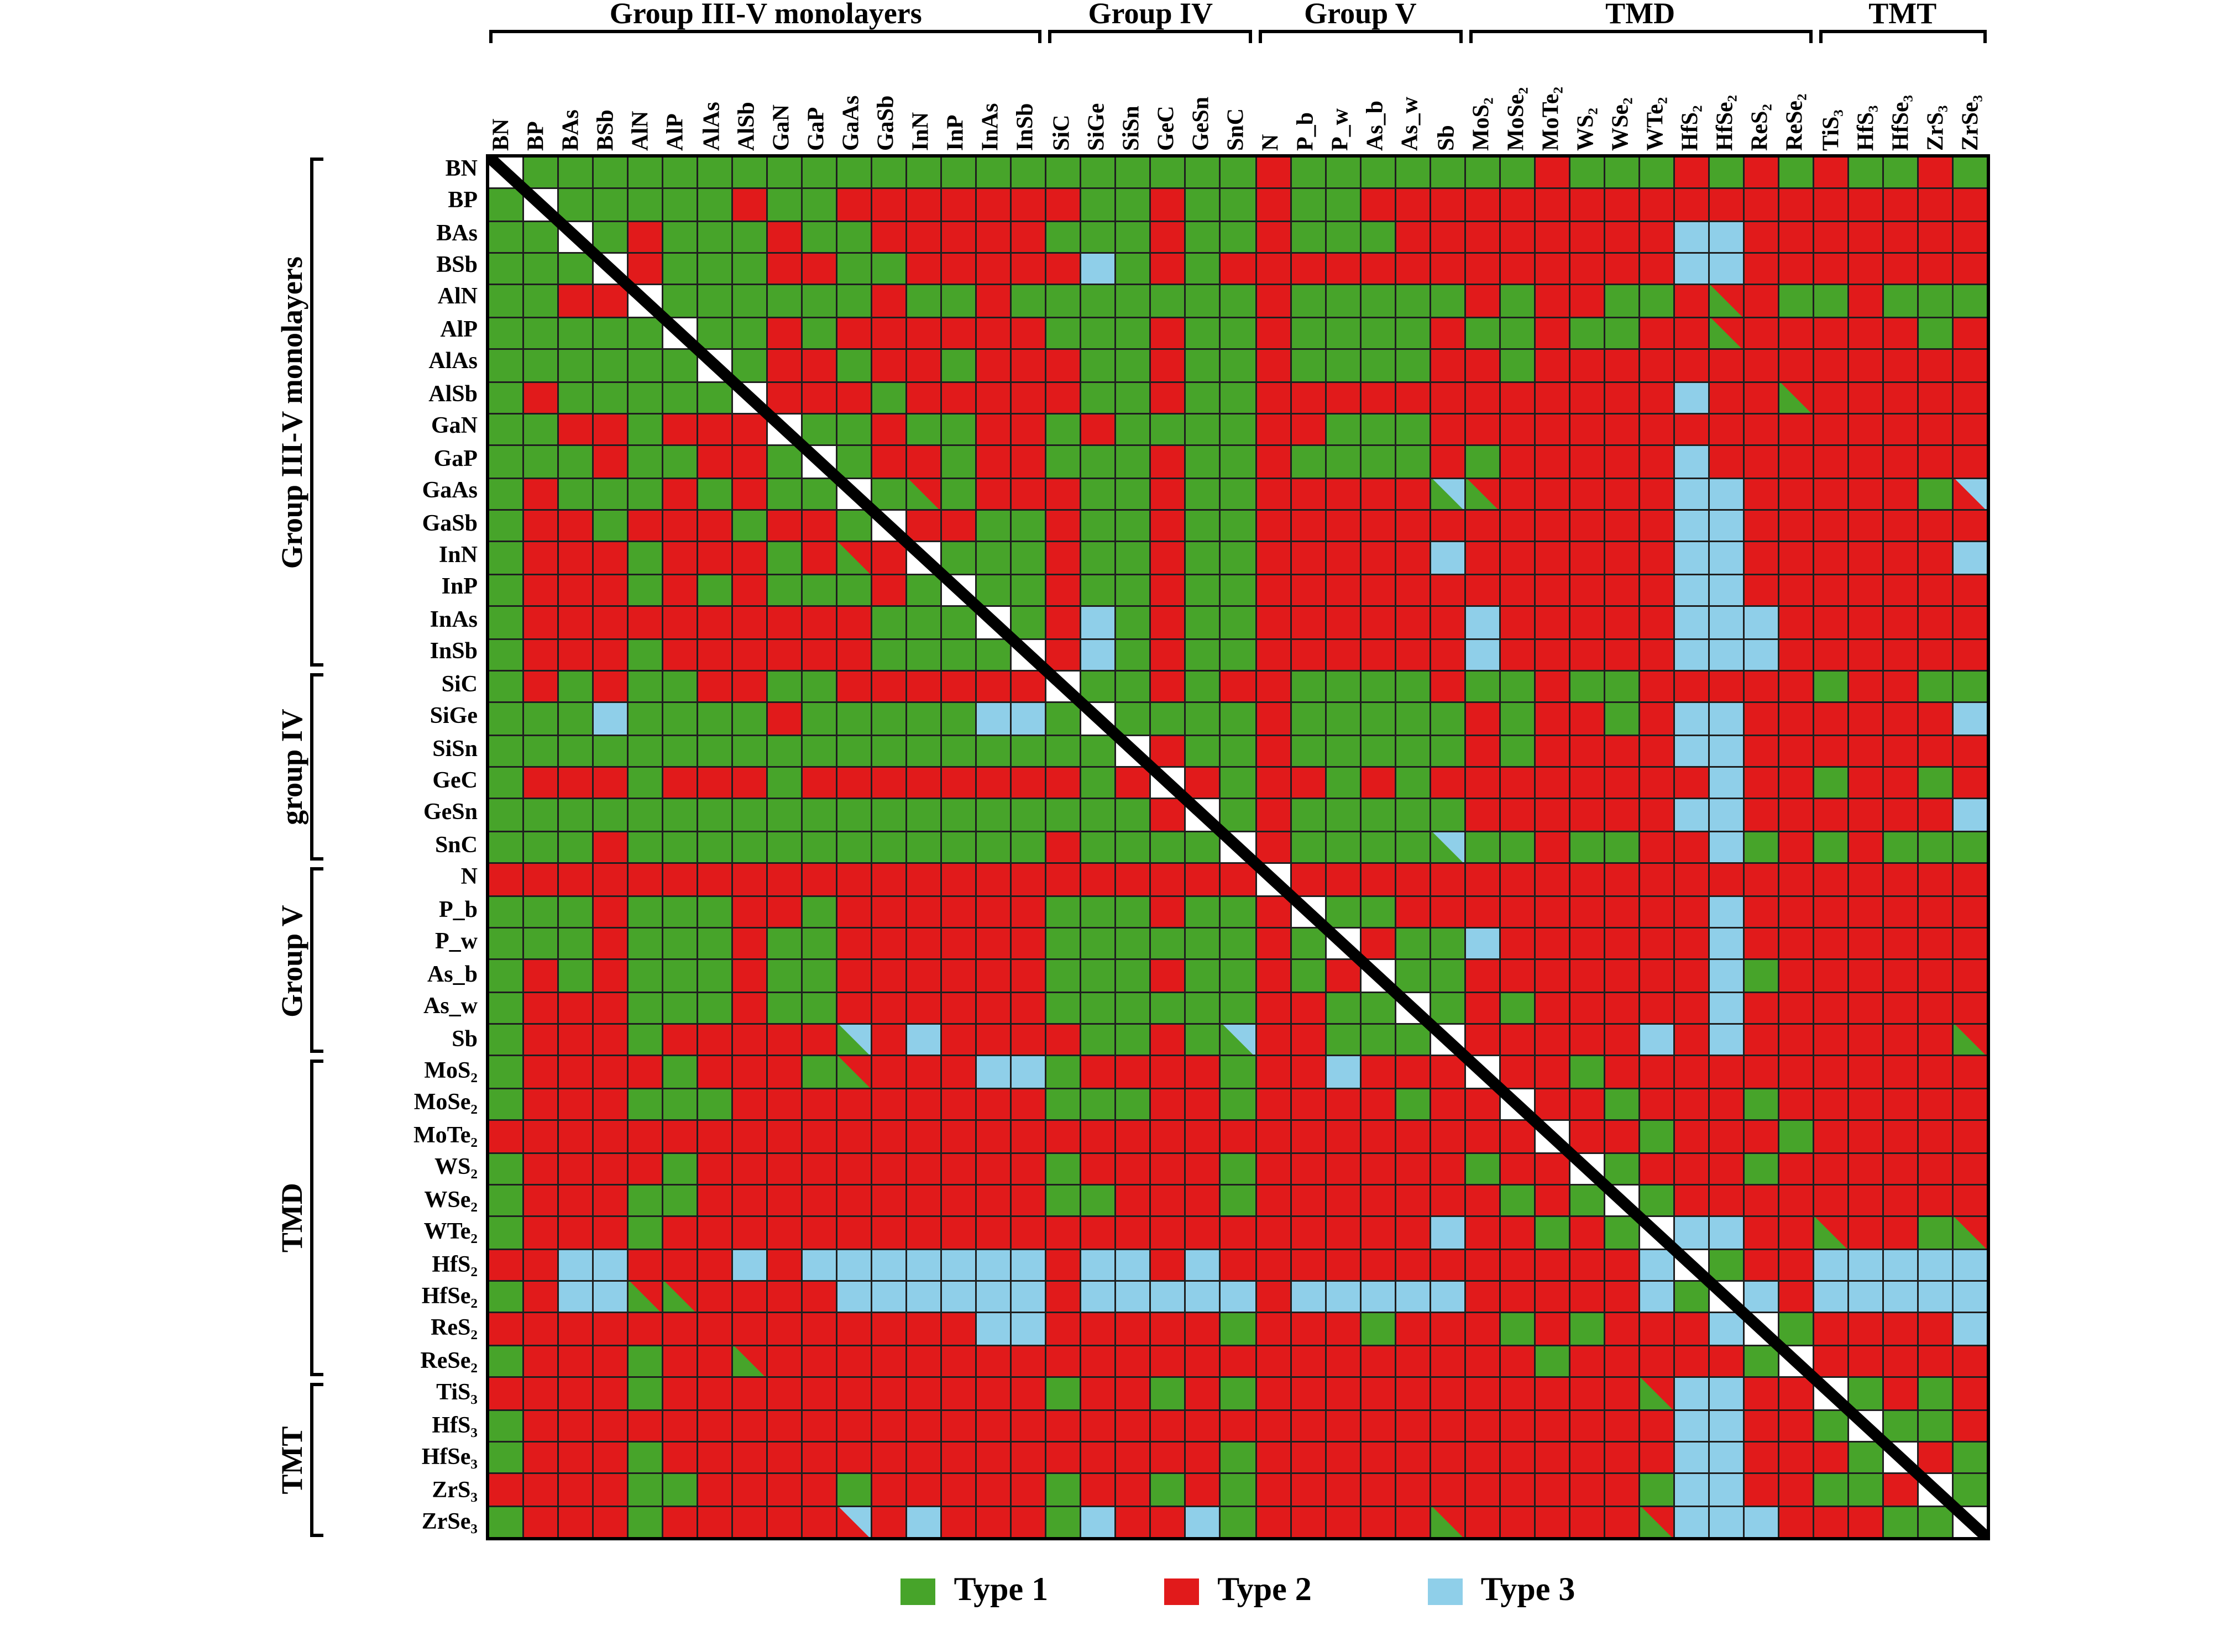 The height and width of the screenshot is (1652, 2220). I want to click on column-label: WS₂, so click(1587, 129).